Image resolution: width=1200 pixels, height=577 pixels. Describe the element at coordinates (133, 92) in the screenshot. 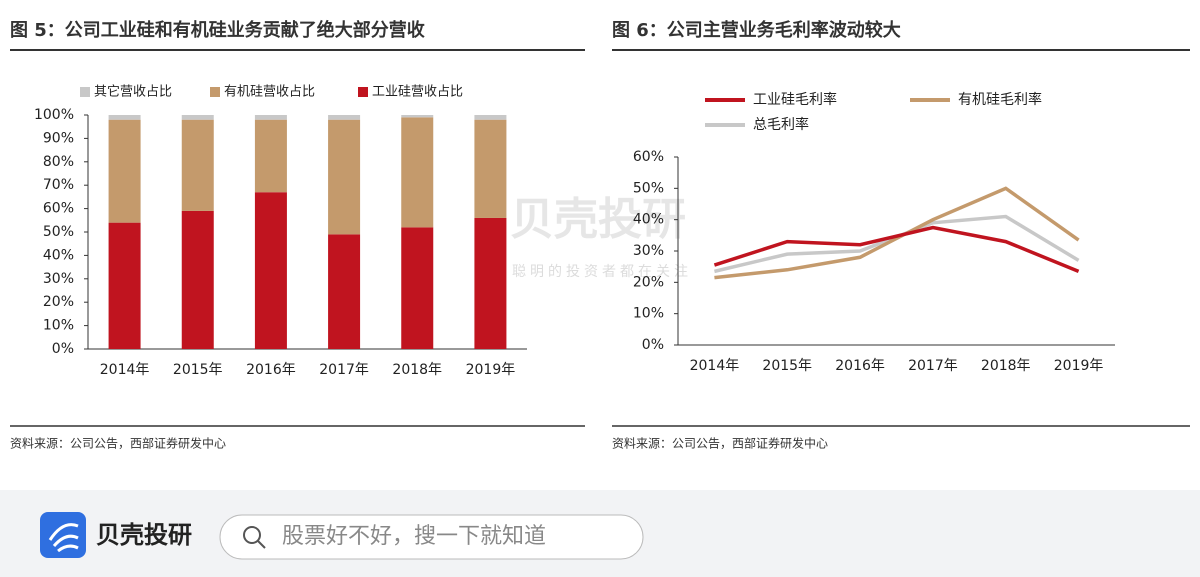

I see `legend-label: 其它营收占比` at that location.